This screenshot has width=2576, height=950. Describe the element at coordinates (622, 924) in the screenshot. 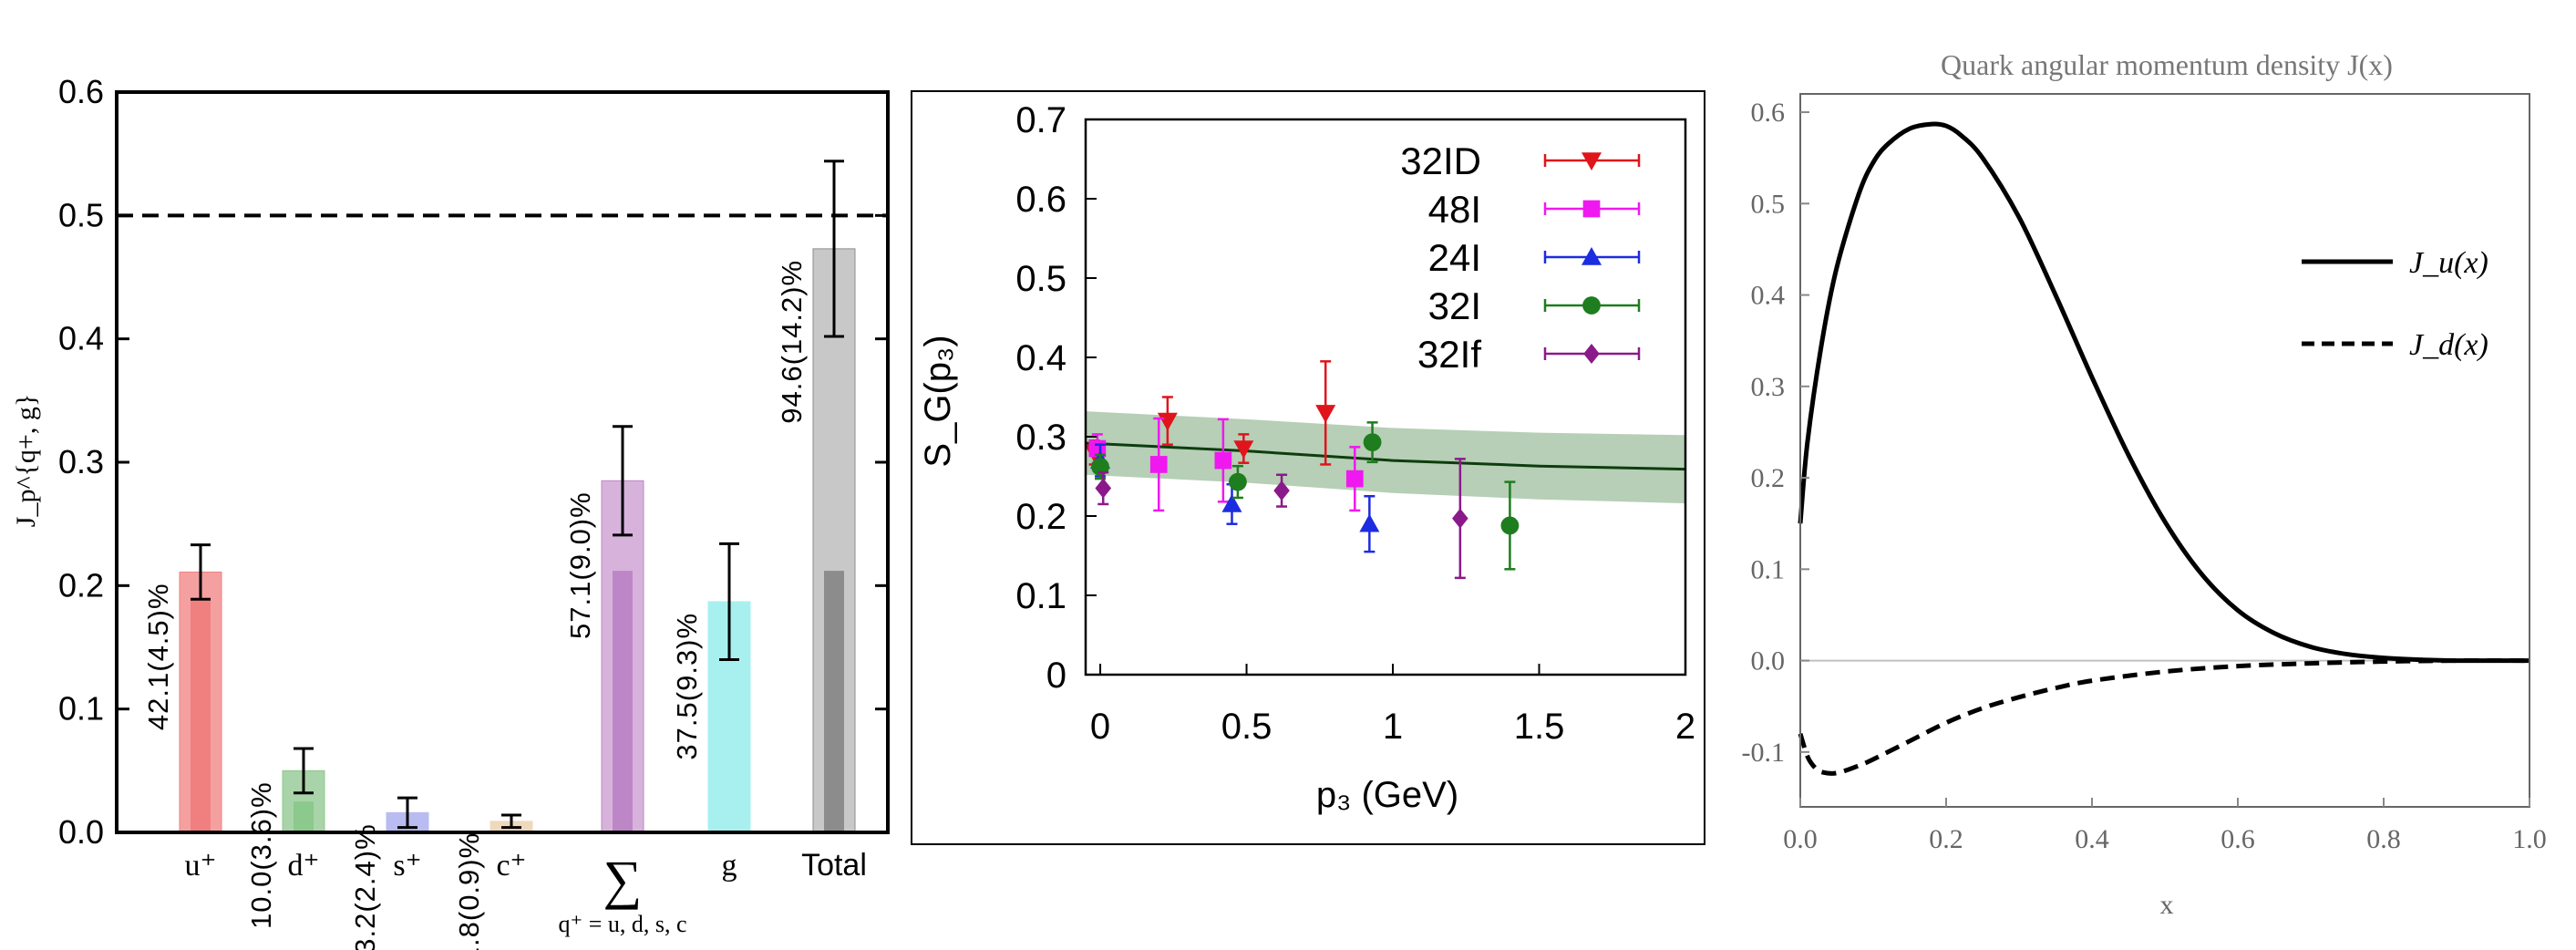

I see `sum-sublabel: q⁺ = u, d, s, c` at that location.